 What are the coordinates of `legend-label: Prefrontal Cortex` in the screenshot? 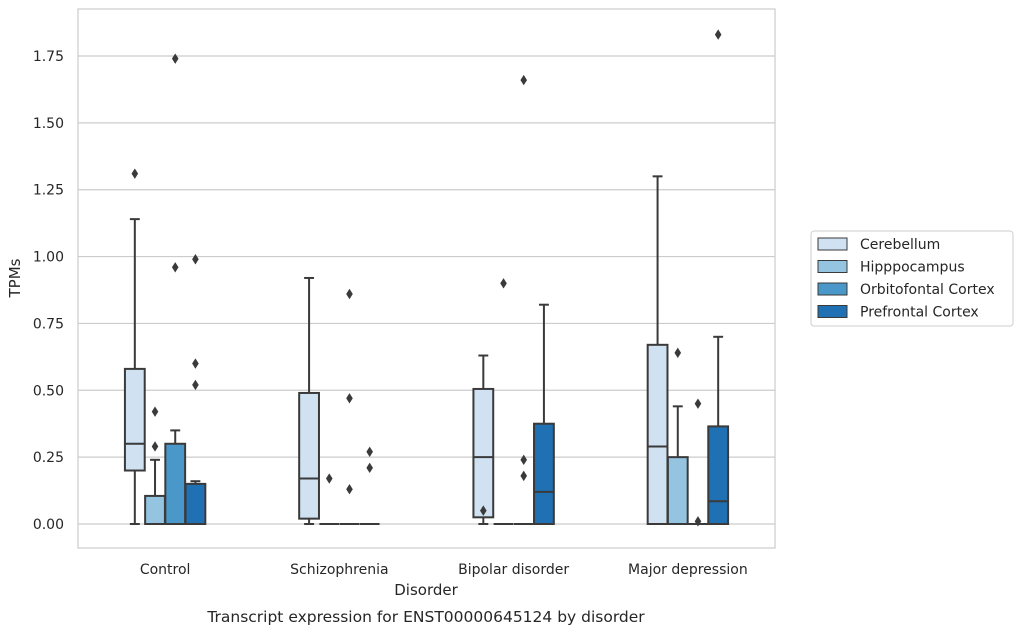 It's located at (919, 313).